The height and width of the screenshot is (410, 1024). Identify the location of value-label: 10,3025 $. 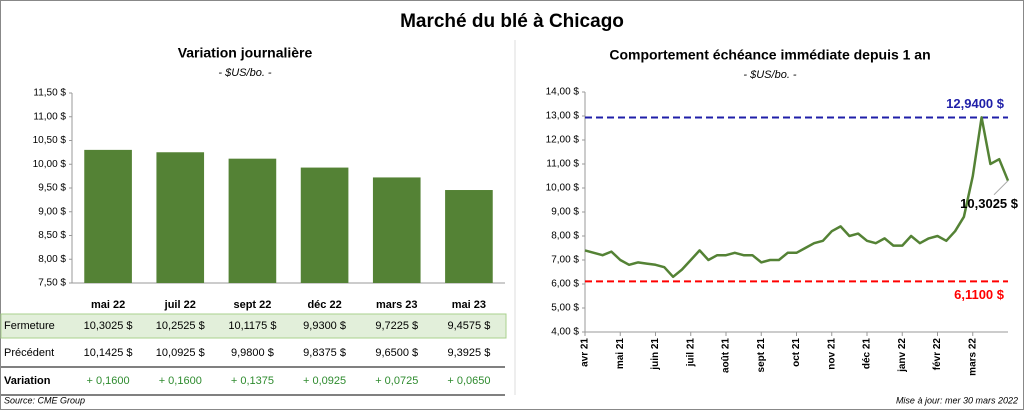
(989, 203).